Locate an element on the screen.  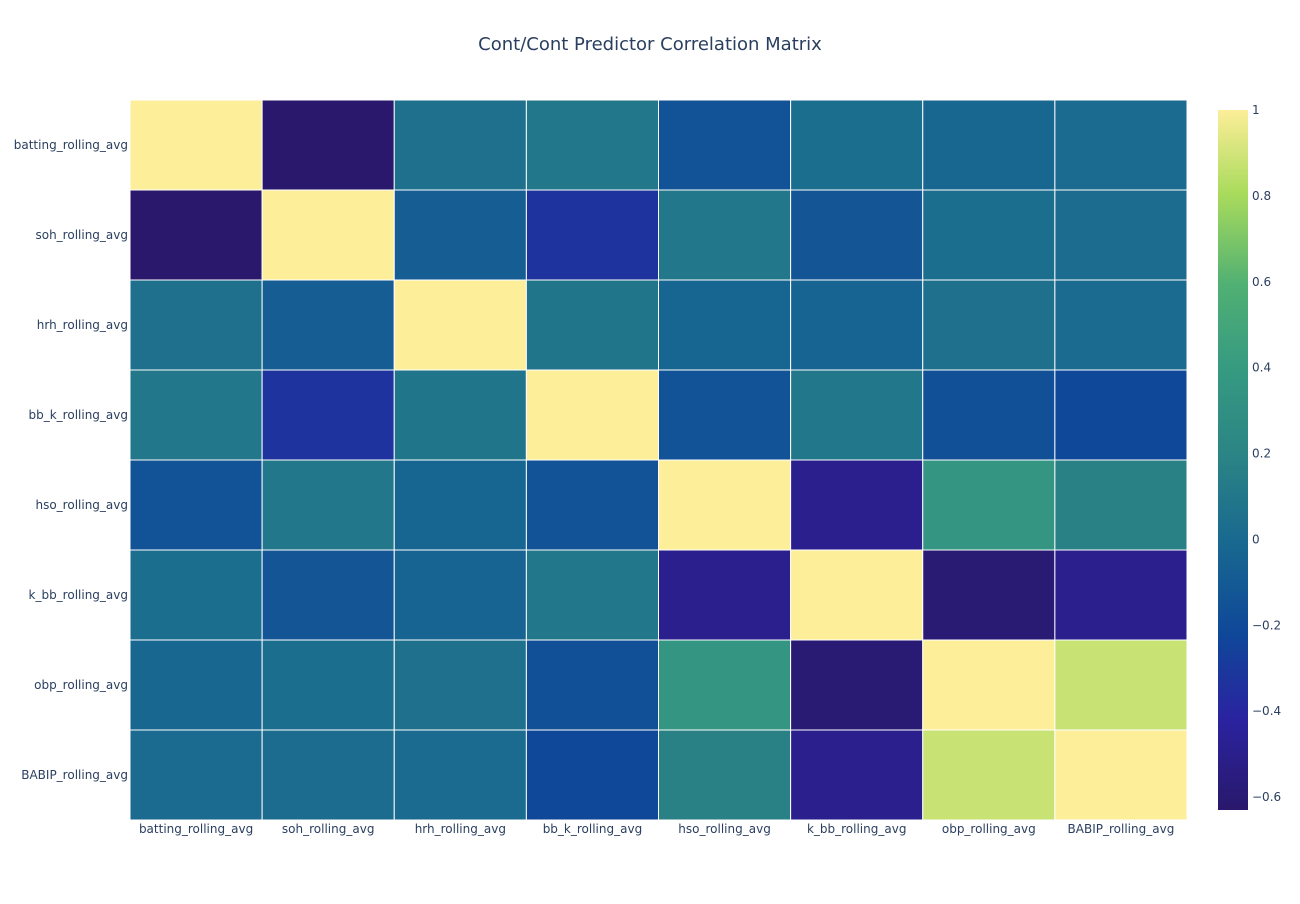
heatmap-cell-r5-c1 is located at coordinates (328, 595).